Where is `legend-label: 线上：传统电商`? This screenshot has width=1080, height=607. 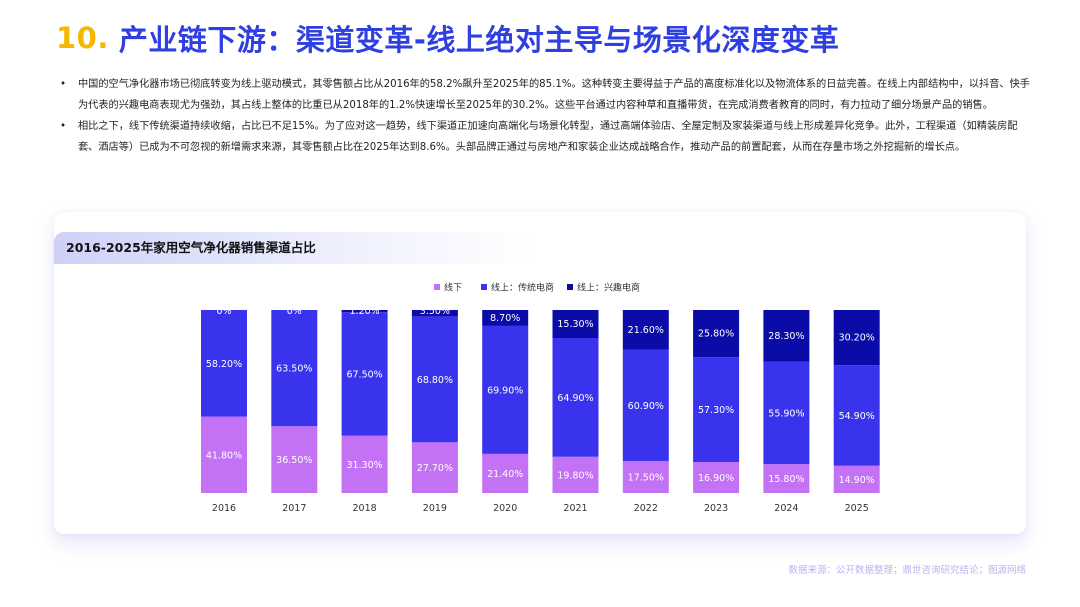
legend-label: 线上：传统电商 is located at coordinates (522, 288).